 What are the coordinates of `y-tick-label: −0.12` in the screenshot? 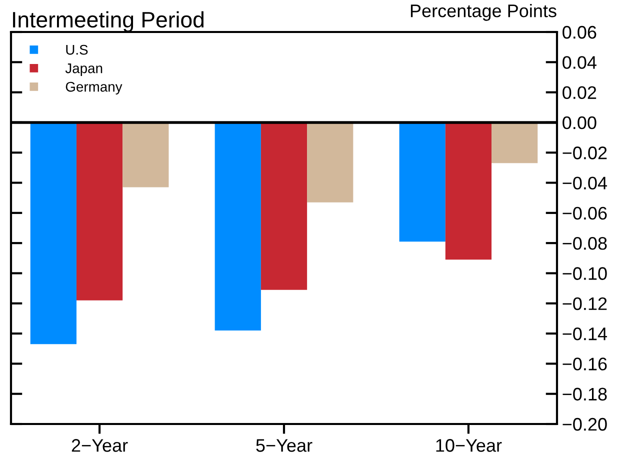 It's located at (584, 303).